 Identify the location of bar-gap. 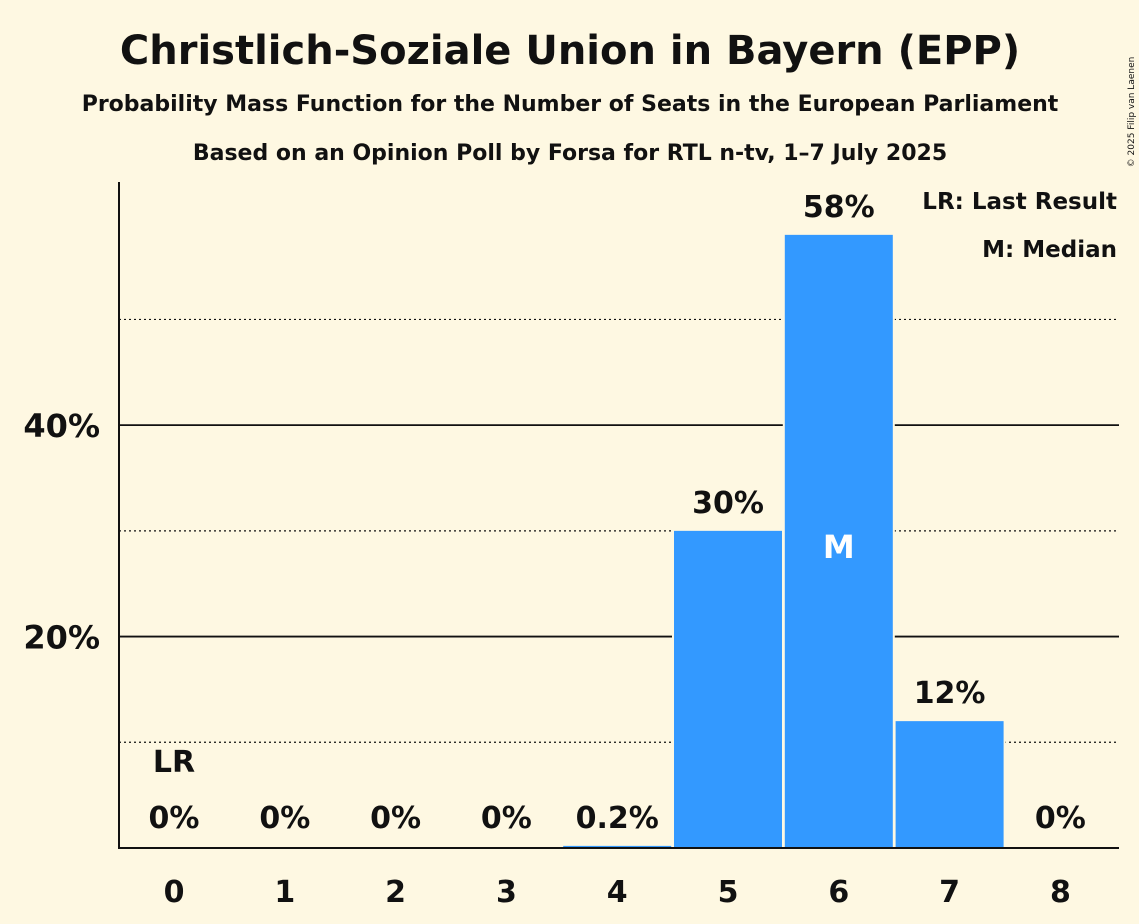
(617, 835).